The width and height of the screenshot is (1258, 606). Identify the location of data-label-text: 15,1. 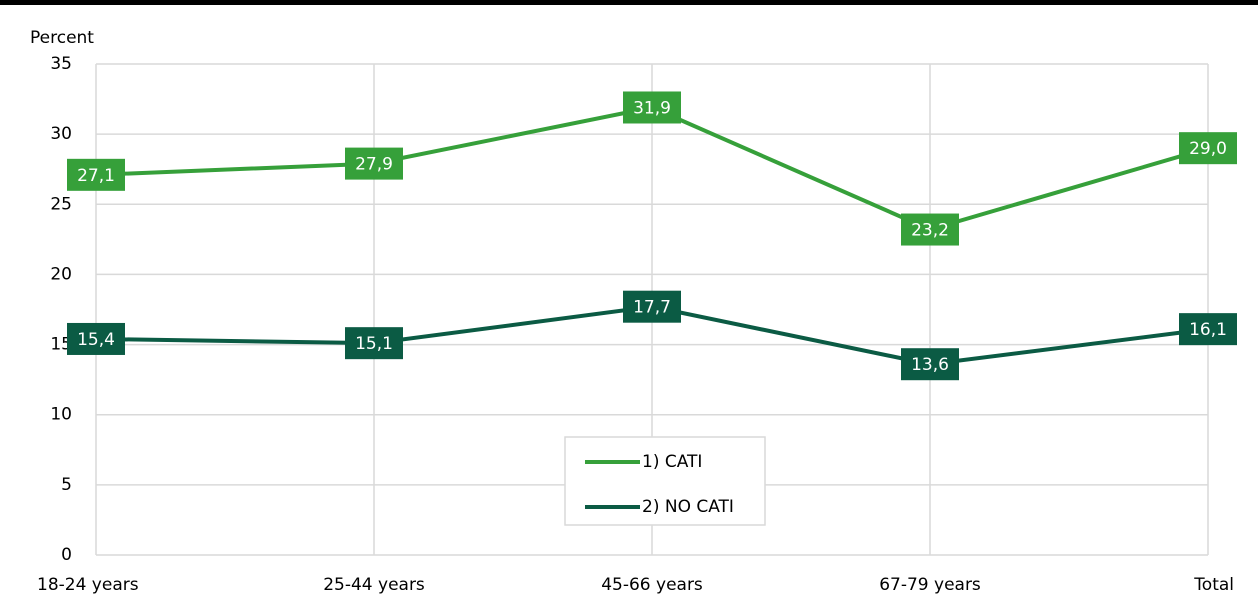
(374, 344).